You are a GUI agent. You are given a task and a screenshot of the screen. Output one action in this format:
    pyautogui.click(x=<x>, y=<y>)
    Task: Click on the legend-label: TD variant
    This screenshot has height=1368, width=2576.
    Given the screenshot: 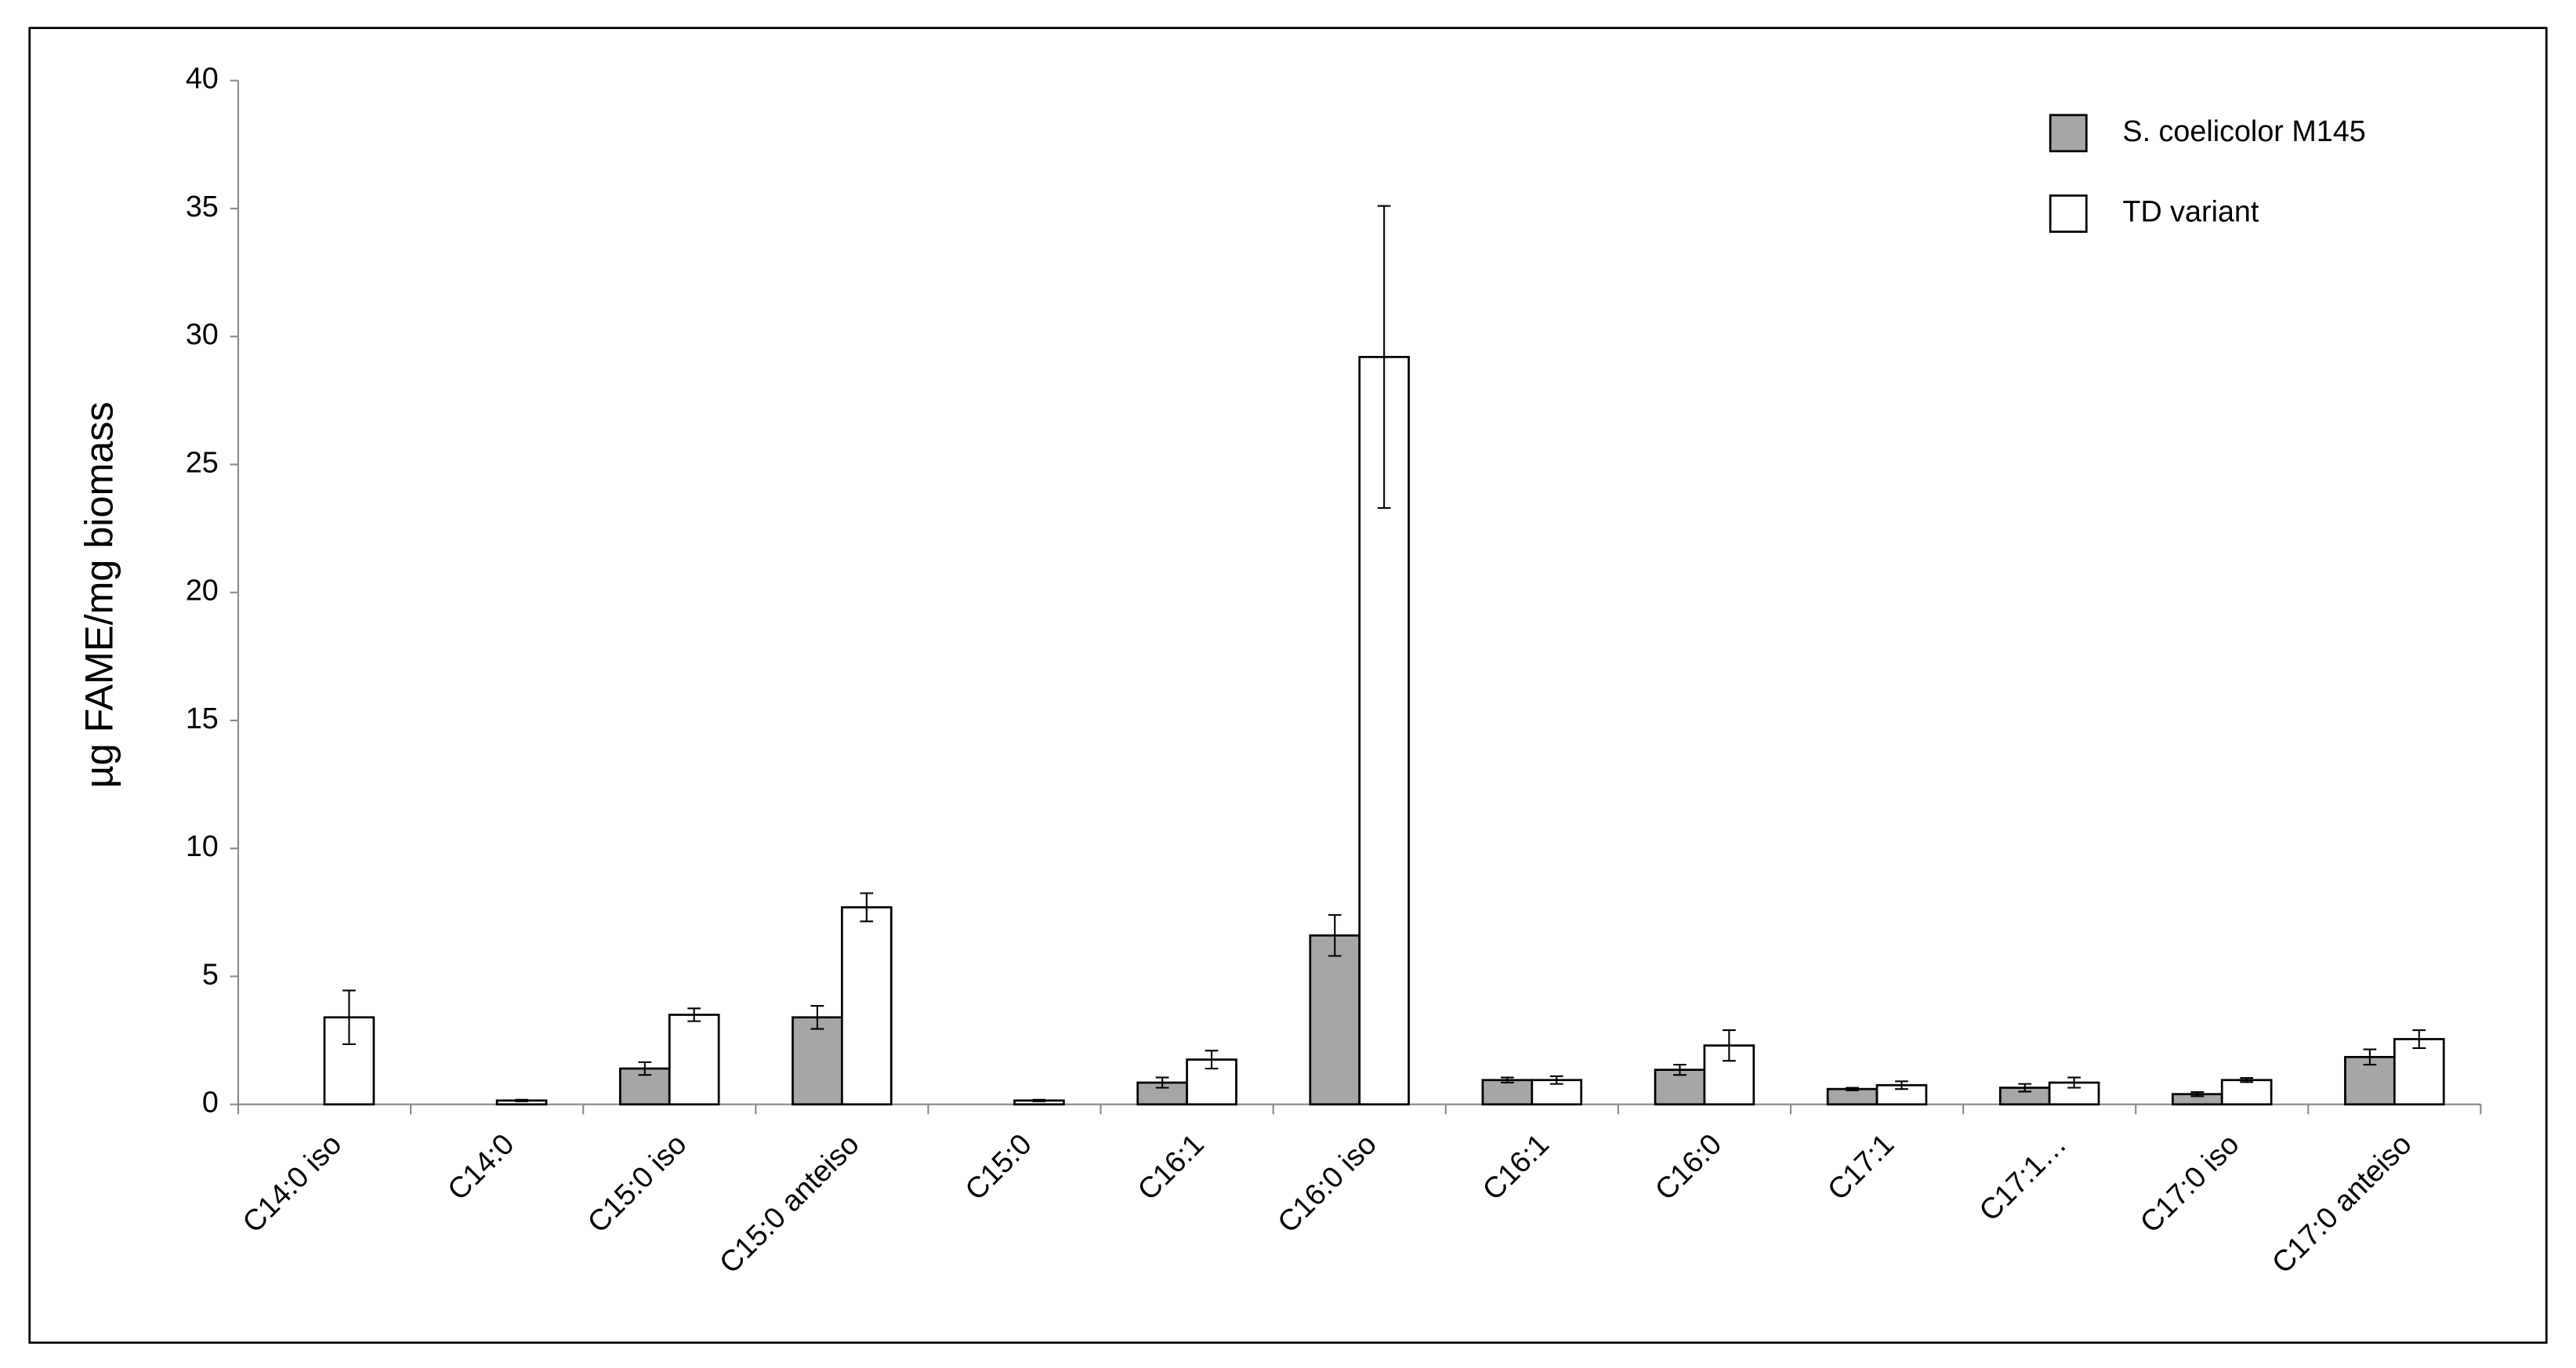 What is the action you would take?
    pyautogui.click(x=2190, y=211)
    